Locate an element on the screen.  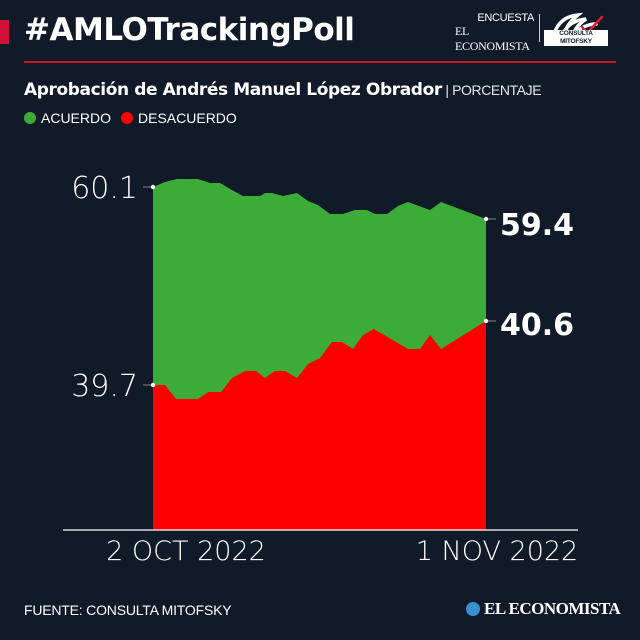
x-label-end: 1 NOV 2022 is located at coordinates (497, 551).